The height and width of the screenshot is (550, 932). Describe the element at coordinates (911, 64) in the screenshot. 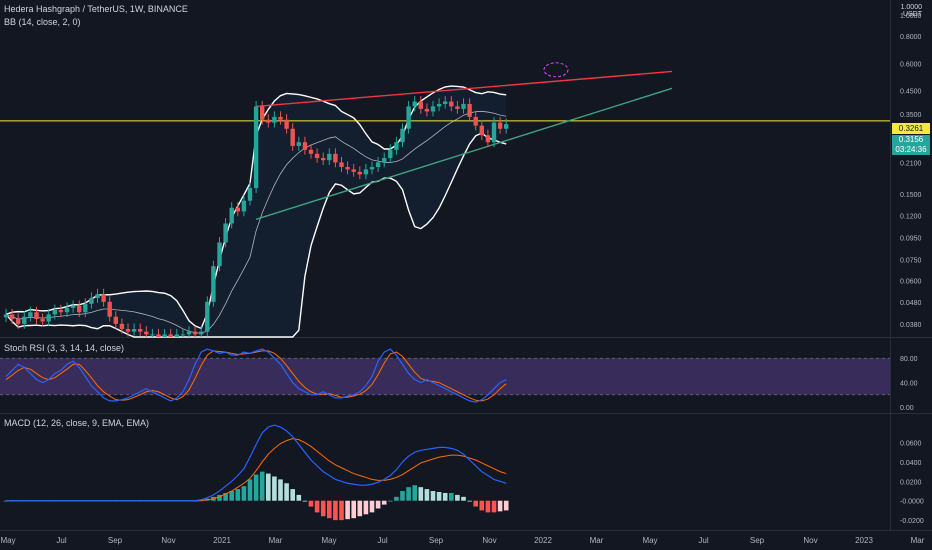

I see `price-tick-label: 0.6000` at that location.